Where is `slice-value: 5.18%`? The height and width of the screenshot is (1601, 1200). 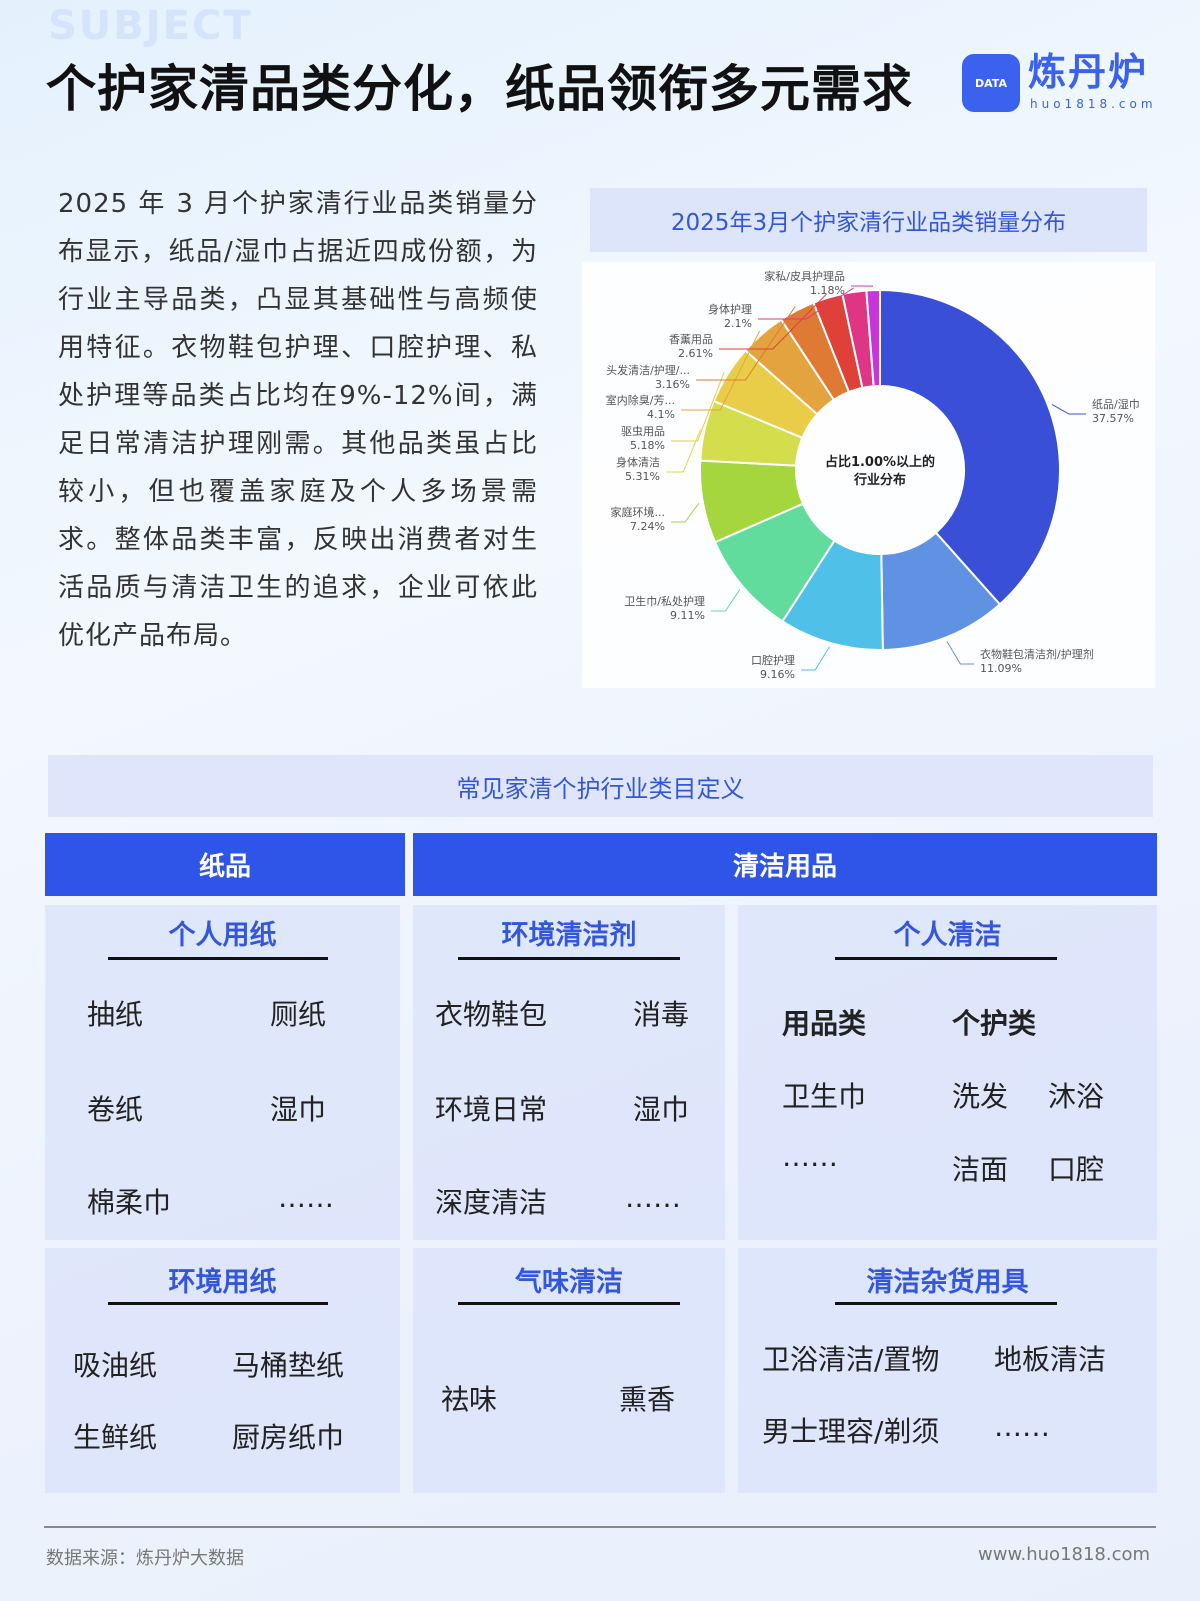 slice-value: 5.18% is located at coordinates (647, 445).